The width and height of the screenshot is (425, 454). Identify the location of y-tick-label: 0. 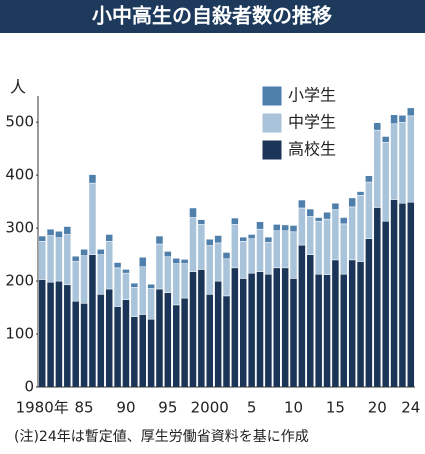
(29, 387).